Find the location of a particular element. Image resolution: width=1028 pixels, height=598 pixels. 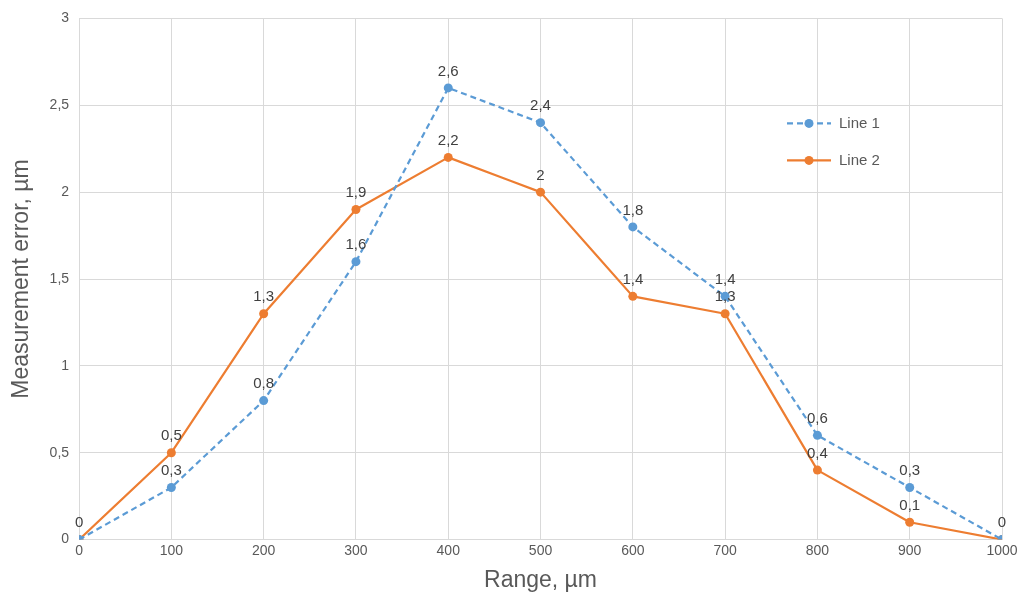

y-tick-label: 2 is located at coordinates (65, 190).